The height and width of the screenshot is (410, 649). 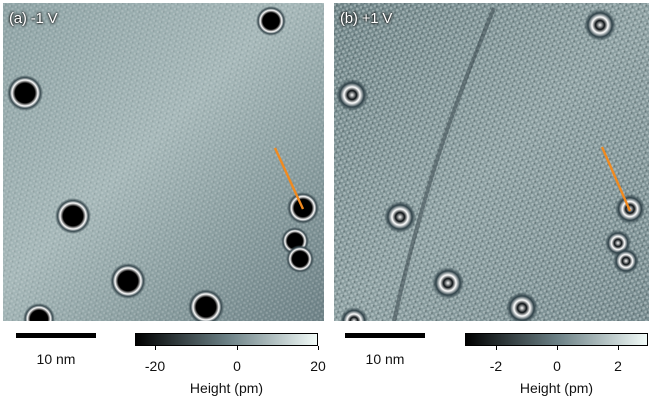 I want to click on colorbar-title-b: Height (pm), so click(x=556, y=388).